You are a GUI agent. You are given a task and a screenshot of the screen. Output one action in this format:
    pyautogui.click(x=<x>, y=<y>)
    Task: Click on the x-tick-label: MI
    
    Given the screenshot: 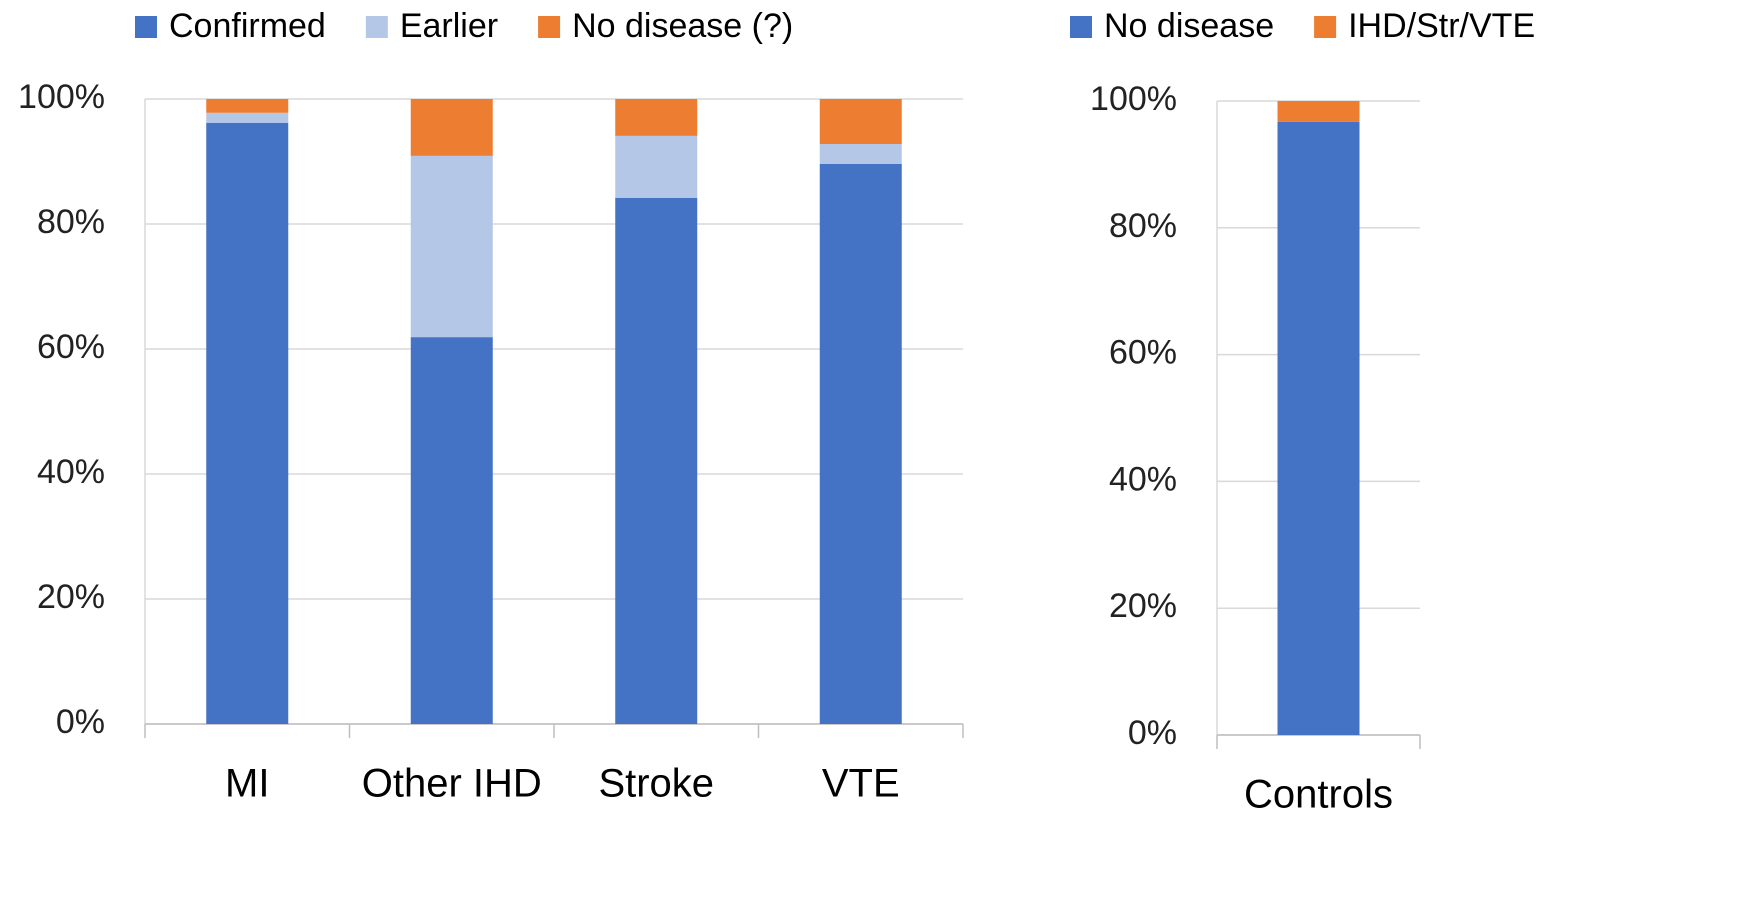 What is the action you would take?
    pyautogui.click(x=247, y=784)
    